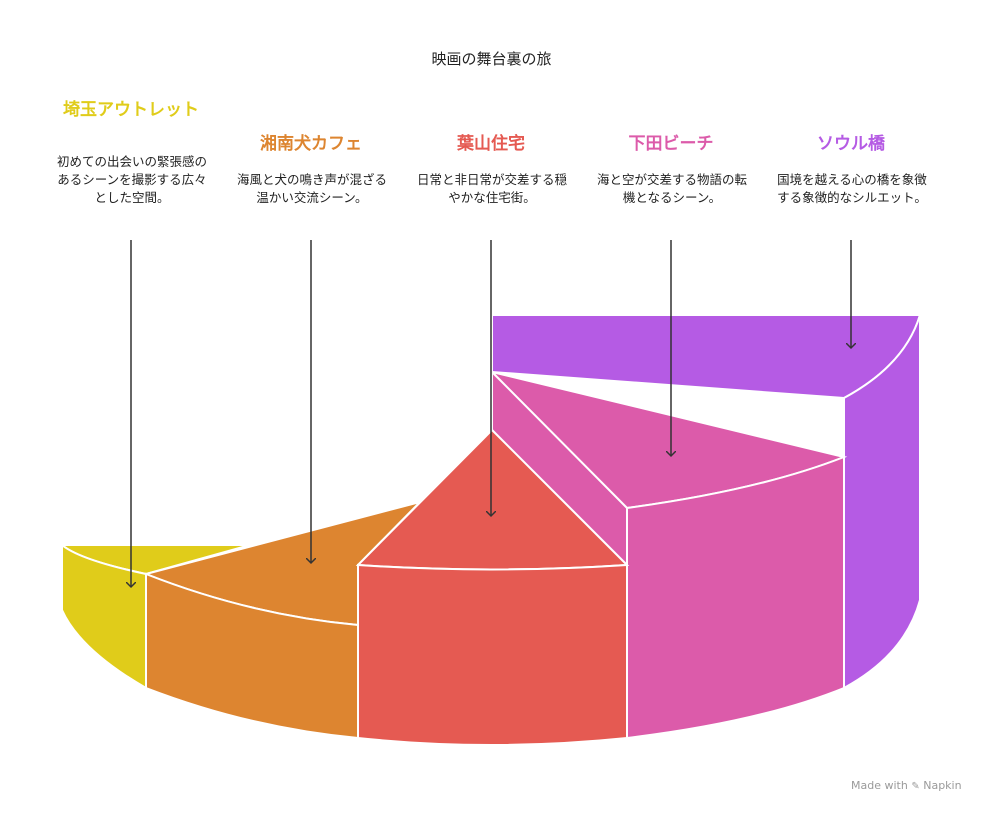 The width and height of the screenshot is (983, 814). What do you see at coordinates (311, 188) in the screenshot?
I see `desc-shonan-dog-cafe: 海風と犬の鳴き声が混ざる温かい交流シーン。` at bounding box center [311, 188].